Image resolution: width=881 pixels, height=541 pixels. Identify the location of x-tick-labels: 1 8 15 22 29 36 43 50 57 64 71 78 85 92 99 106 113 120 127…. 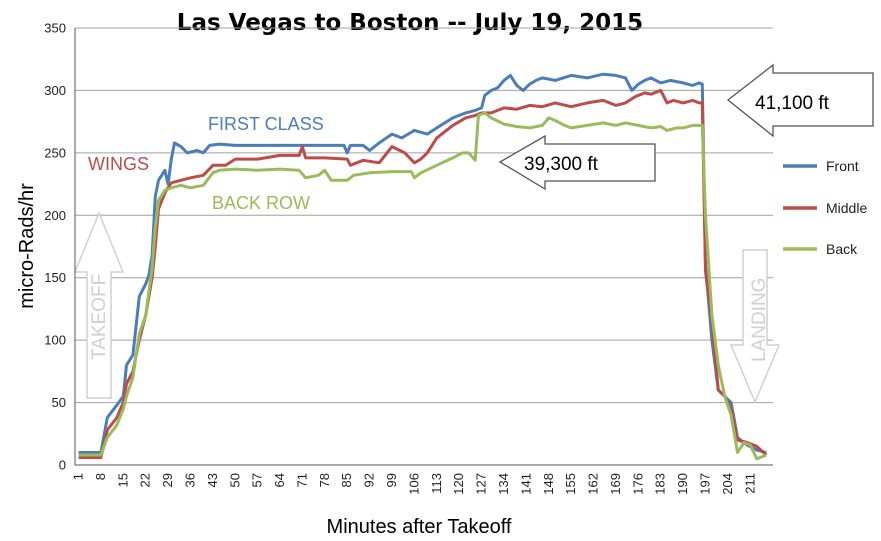
(414, 484).